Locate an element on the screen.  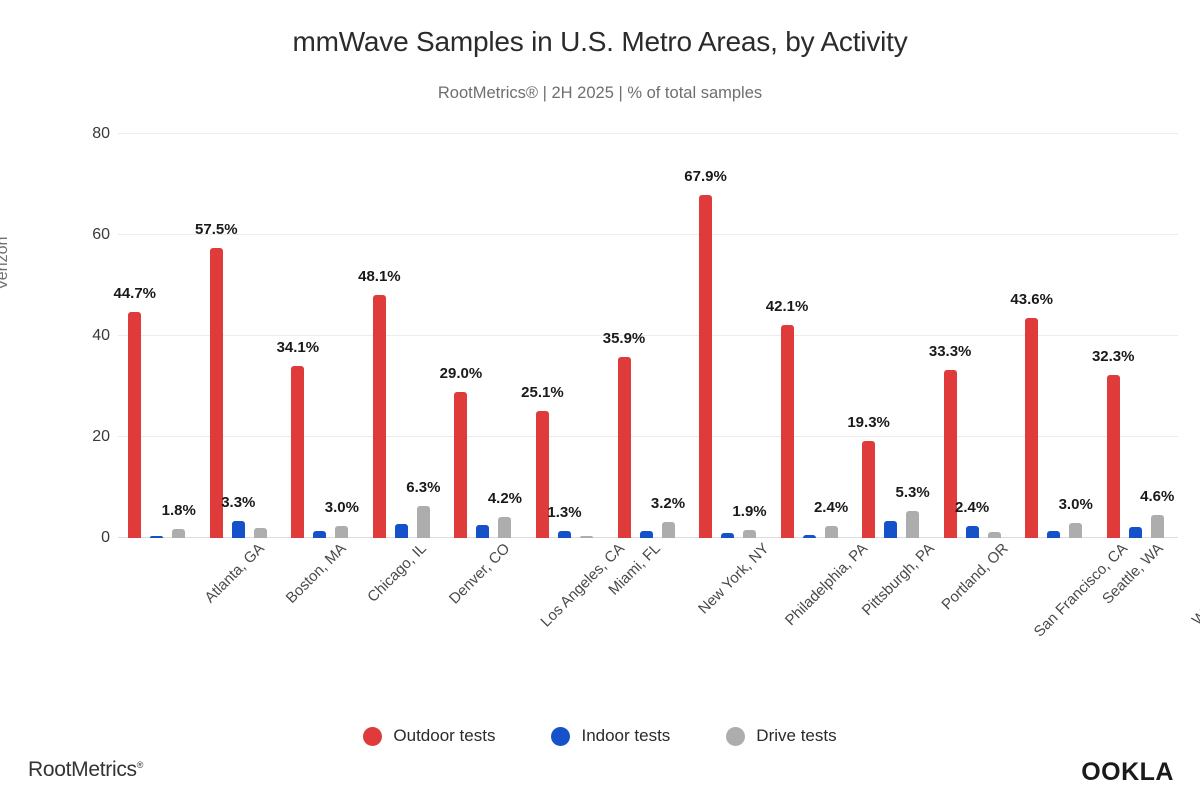
bar-value-label-secondary: 6.3% is located at coordinates (423, 488).